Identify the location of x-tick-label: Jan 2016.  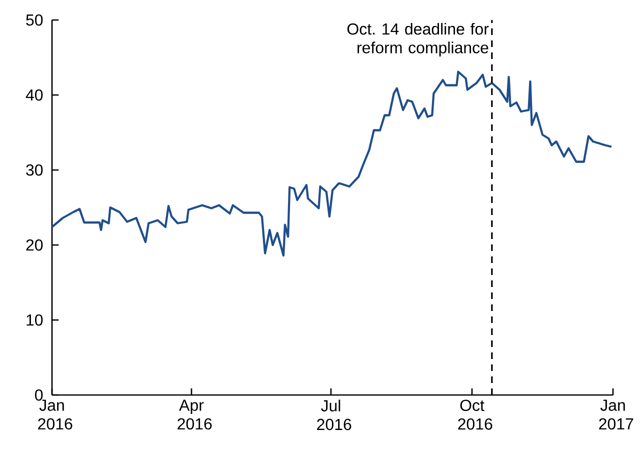
(55, 415).